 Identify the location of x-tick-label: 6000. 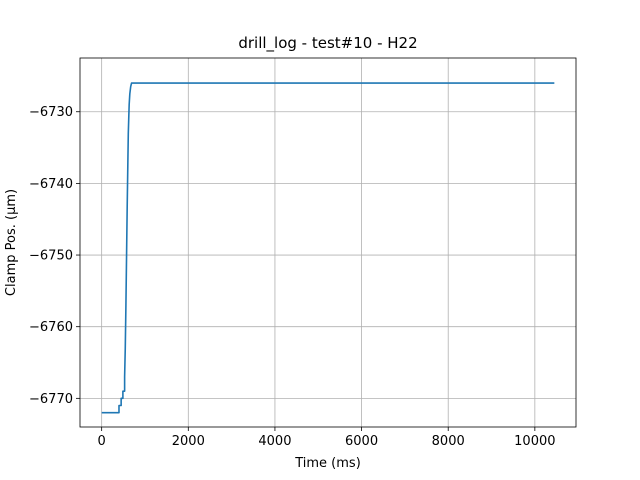
(361, 441).